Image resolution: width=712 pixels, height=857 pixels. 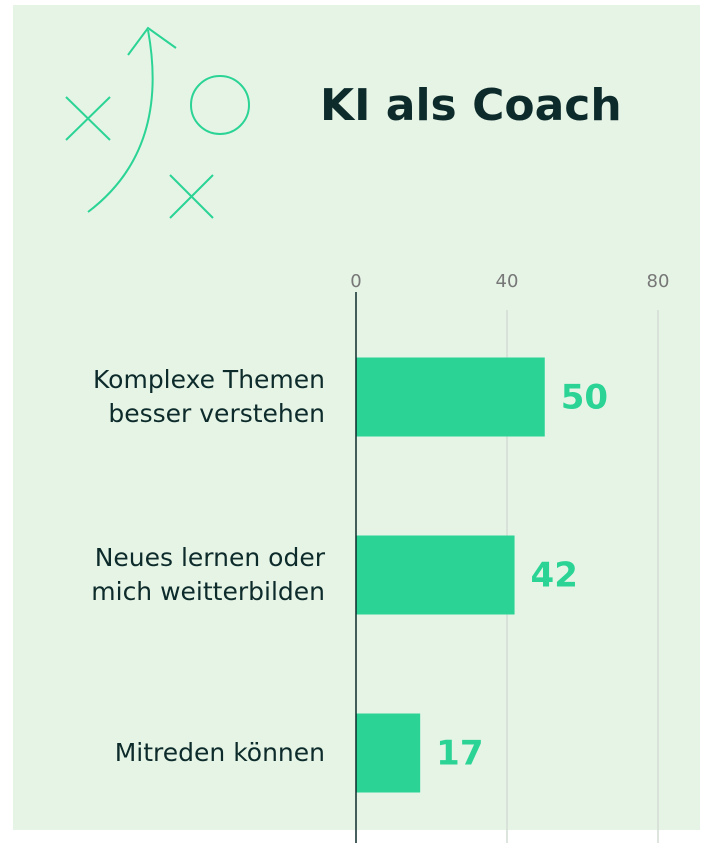 I want to click on value-label: 42, so click(x=554, y=576).